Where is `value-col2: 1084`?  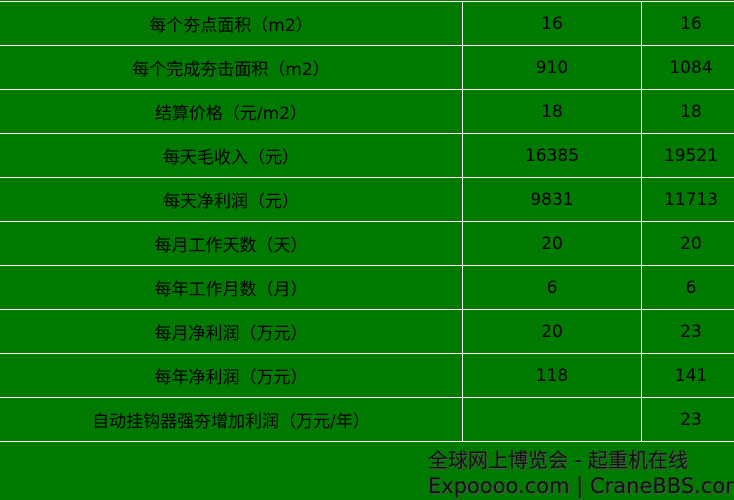 value-col2: 1084 is located at coordinates (687, 67).